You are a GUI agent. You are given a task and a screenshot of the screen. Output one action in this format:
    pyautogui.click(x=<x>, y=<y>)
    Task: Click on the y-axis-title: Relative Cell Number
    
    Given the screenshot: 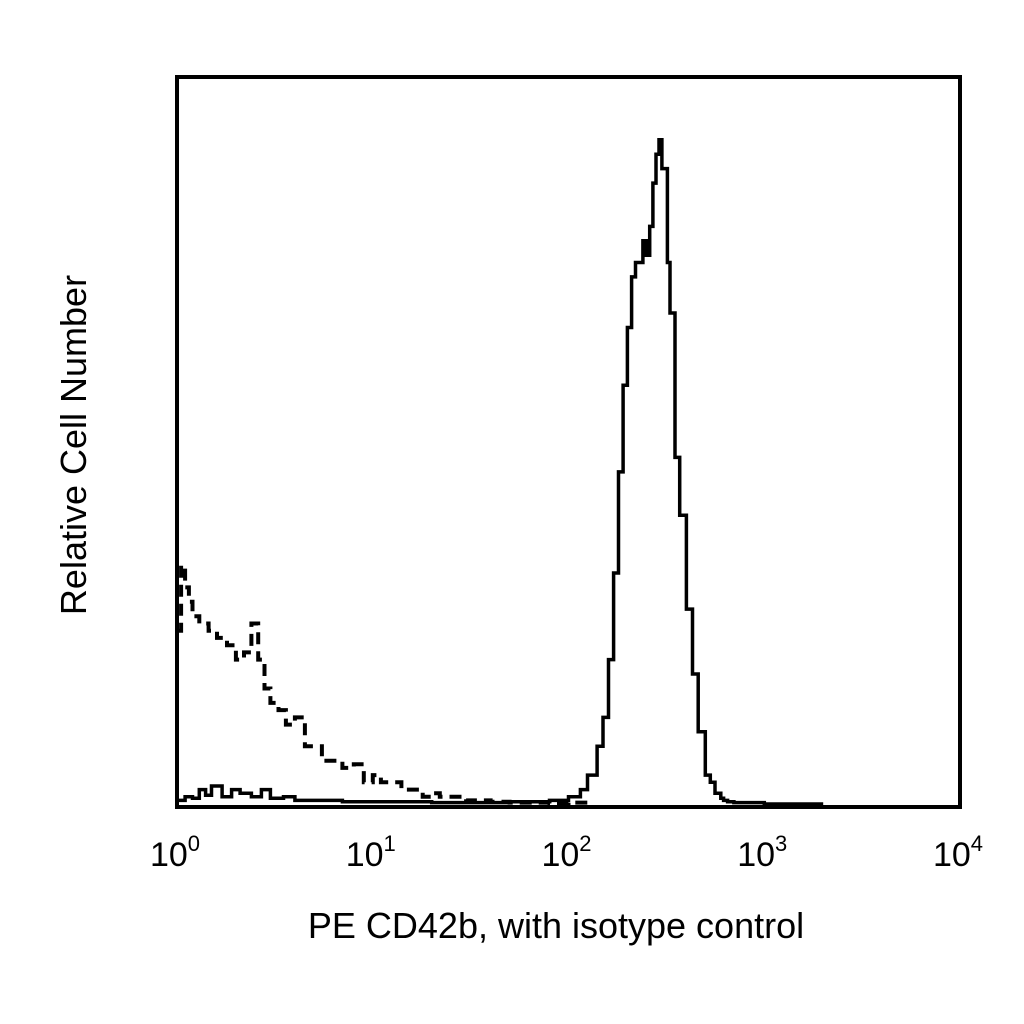 What is the action you would take?
    pyautogui.click(x=73, y=445)
    